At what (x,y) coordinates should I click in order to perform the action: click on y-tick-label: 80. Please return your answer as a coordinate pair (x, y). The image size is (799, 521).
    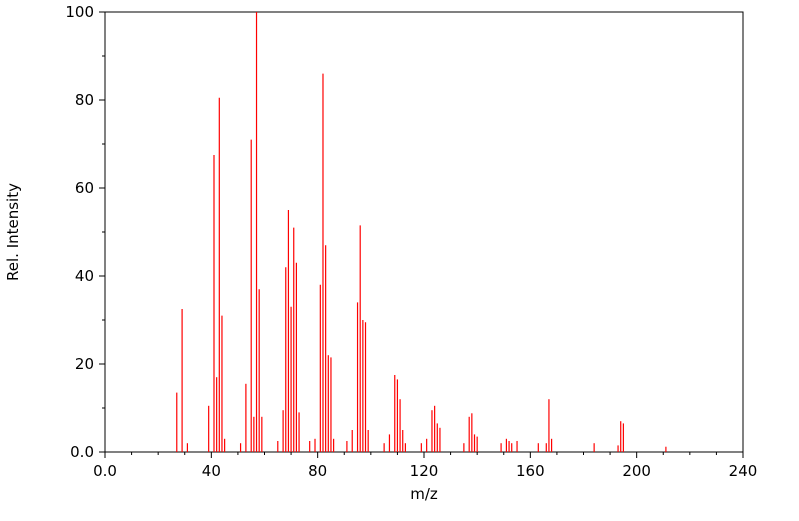
    Looking at the image, I should click on (84, 100).